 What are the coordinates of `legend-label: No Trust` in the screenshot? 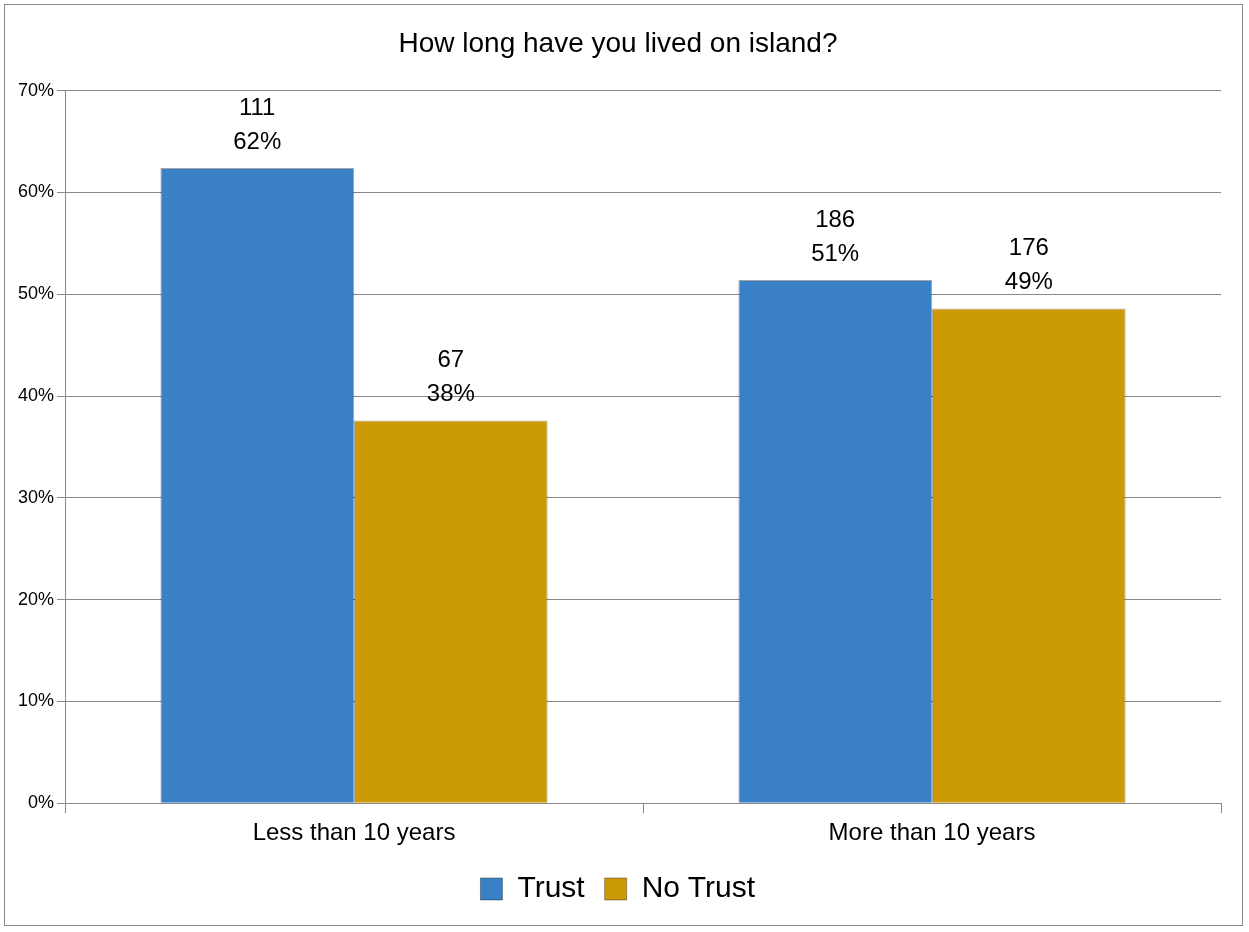 It's located at (698, 887).